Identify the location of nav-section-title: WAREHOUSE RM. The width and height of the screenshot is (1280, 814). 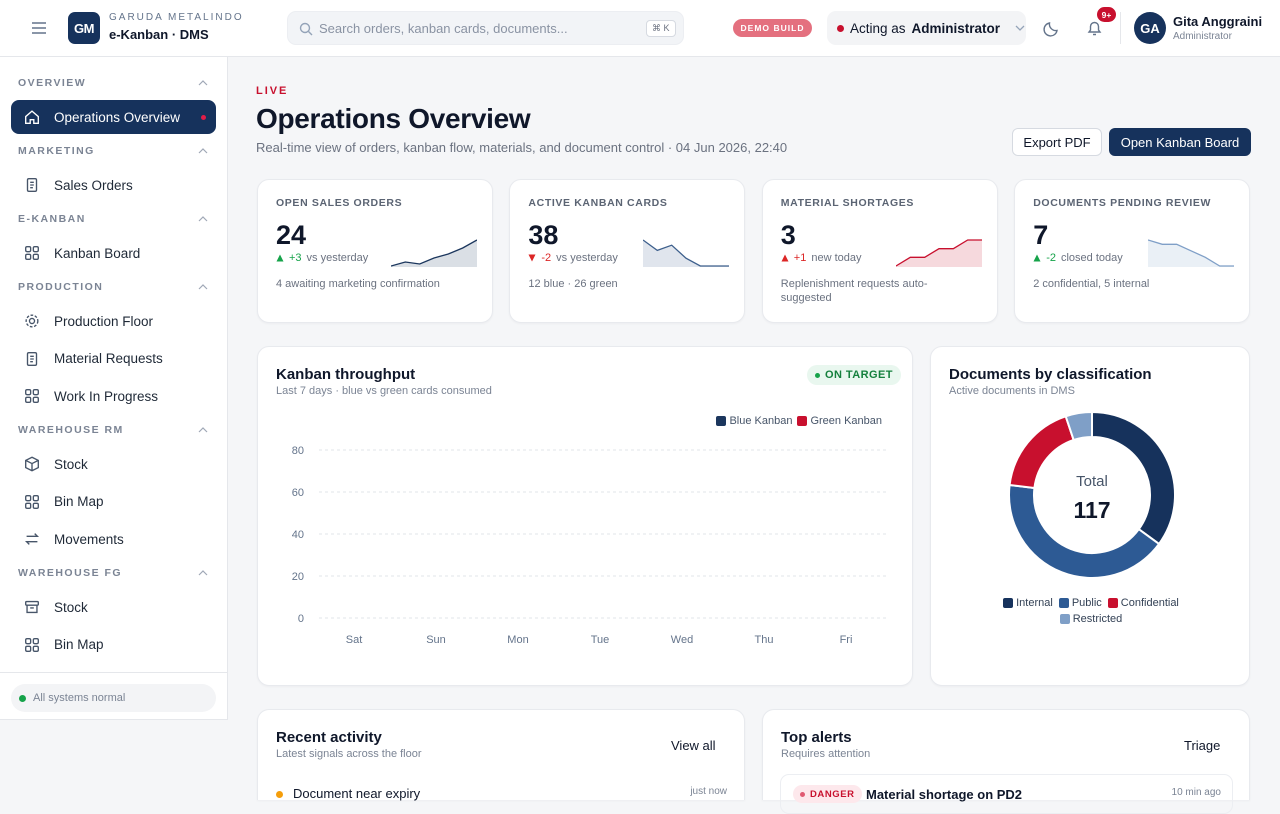
(71, 430).